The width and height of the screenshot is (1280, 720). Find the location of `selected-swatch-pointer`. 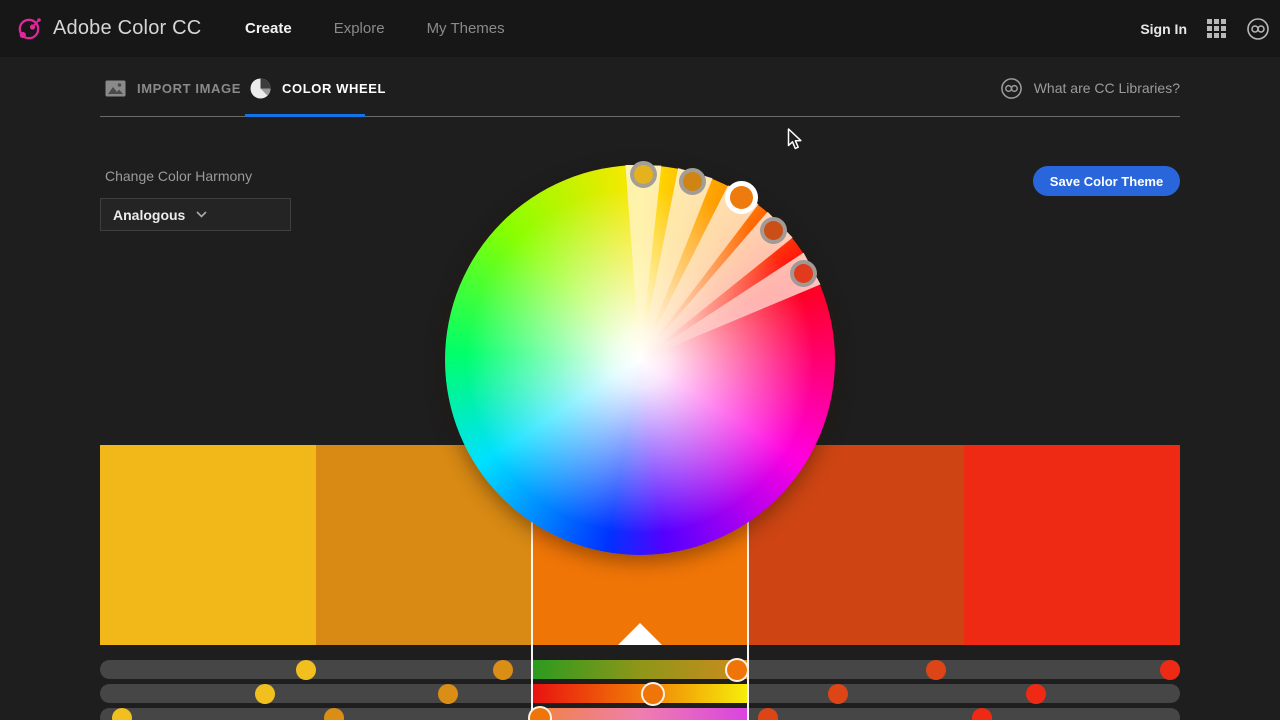

selected-swatch-pointer is located at coordinates (640, 634).